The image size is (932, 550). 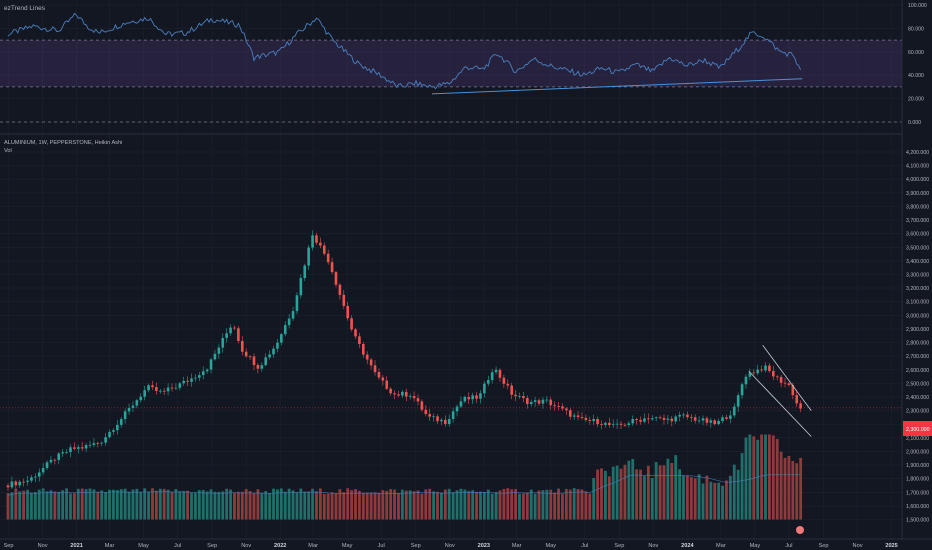 What do you see at coordinates (917, 6) in the screenshot?
I see `rsi-tick-label: 100.000` at bounding box center [917, 6].